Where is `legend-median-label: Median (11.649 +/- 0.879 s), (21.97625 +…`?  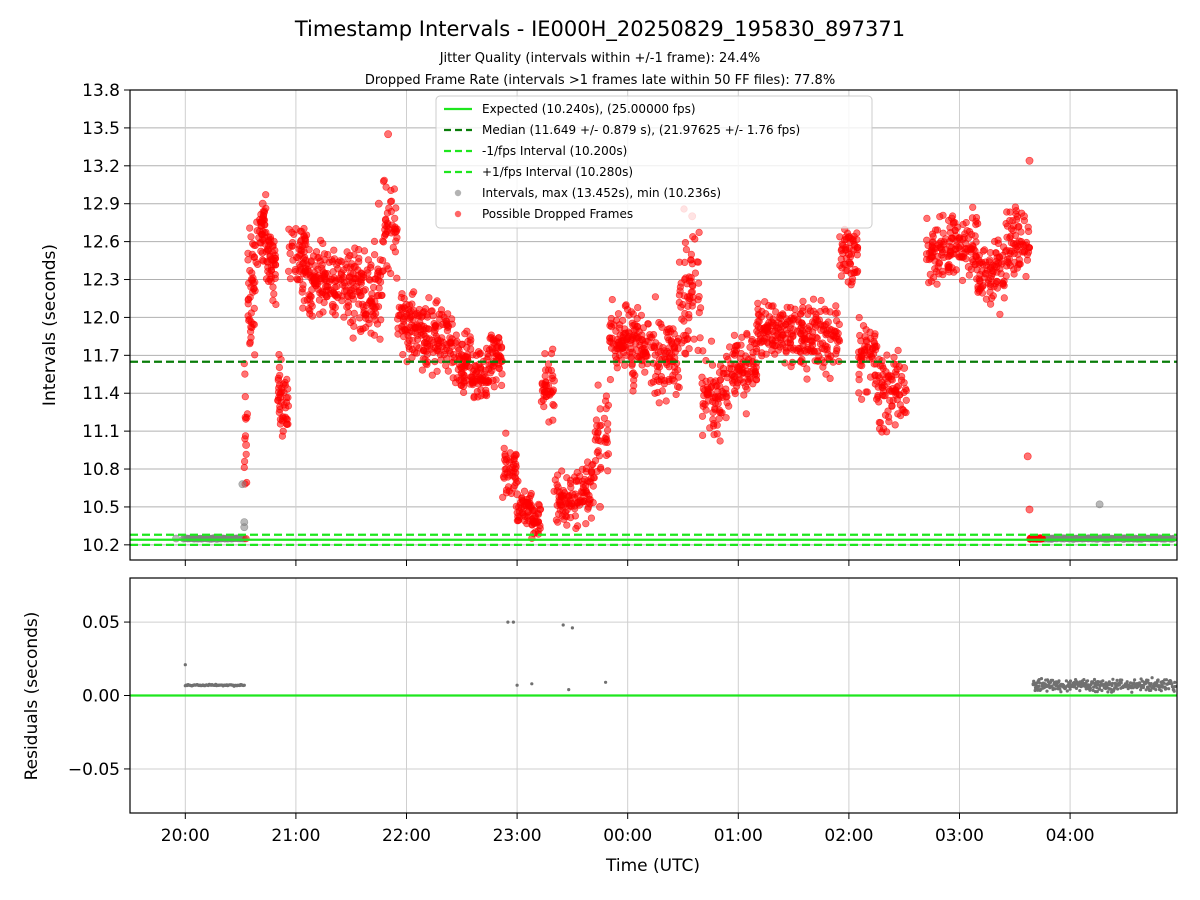
legend-median-label: Median (11.649 +/- 0.879 s), (21.97625 +… is located at coordinates (641, 130).